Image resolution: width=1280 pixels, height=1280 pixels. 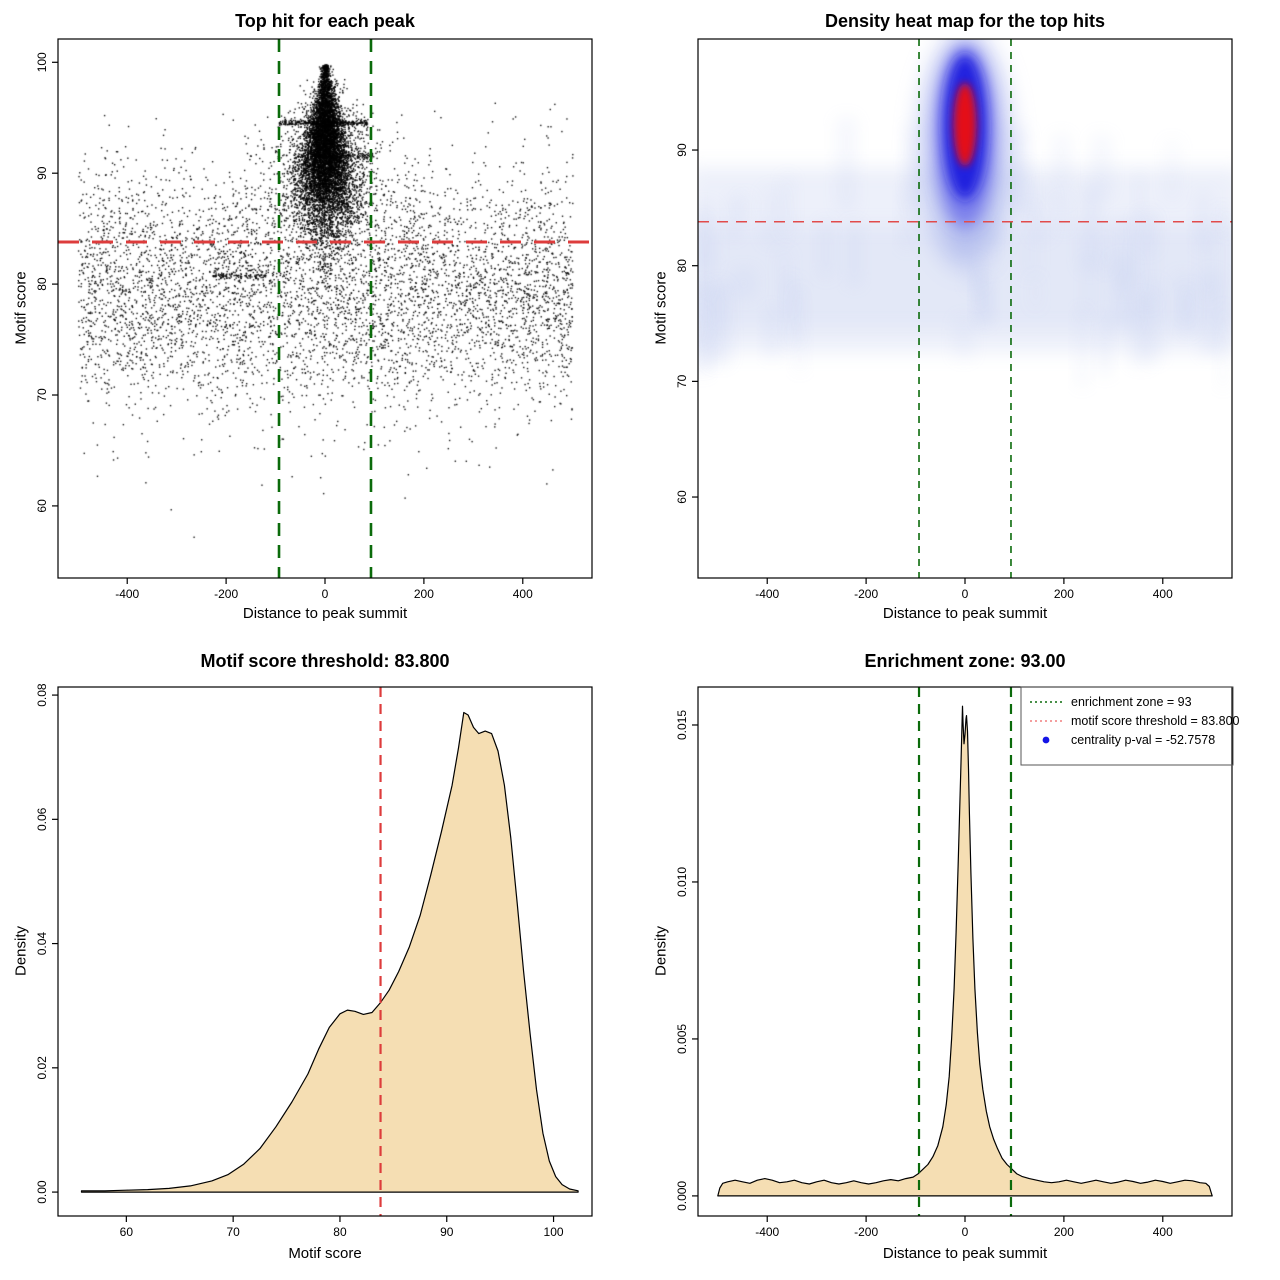 What do you see at coordinates (325, 661) in the screenshot?
I see `score-density-title: Motif score threshold: 83.800` at bounding box center [325, 661].